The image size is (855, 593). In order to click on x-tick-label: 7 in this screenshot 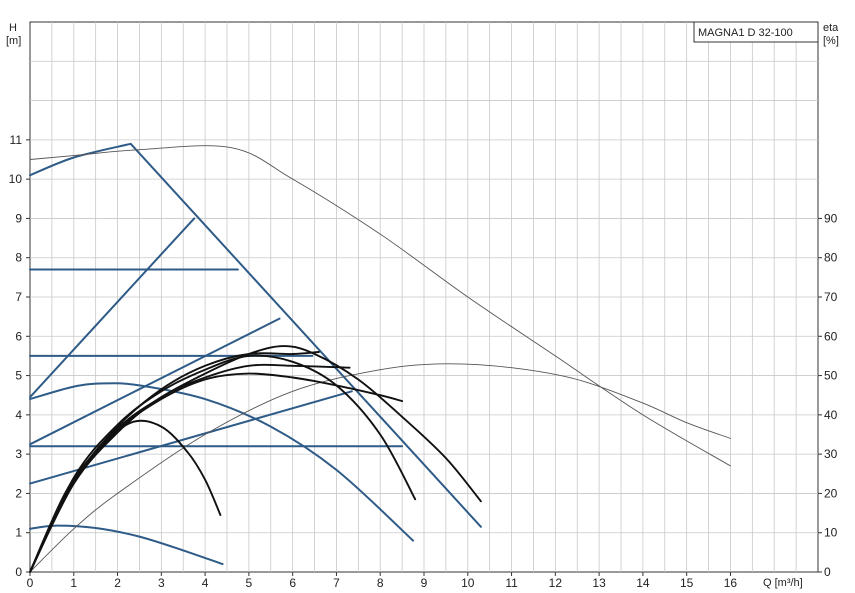, I will do `click(336, 583)`.